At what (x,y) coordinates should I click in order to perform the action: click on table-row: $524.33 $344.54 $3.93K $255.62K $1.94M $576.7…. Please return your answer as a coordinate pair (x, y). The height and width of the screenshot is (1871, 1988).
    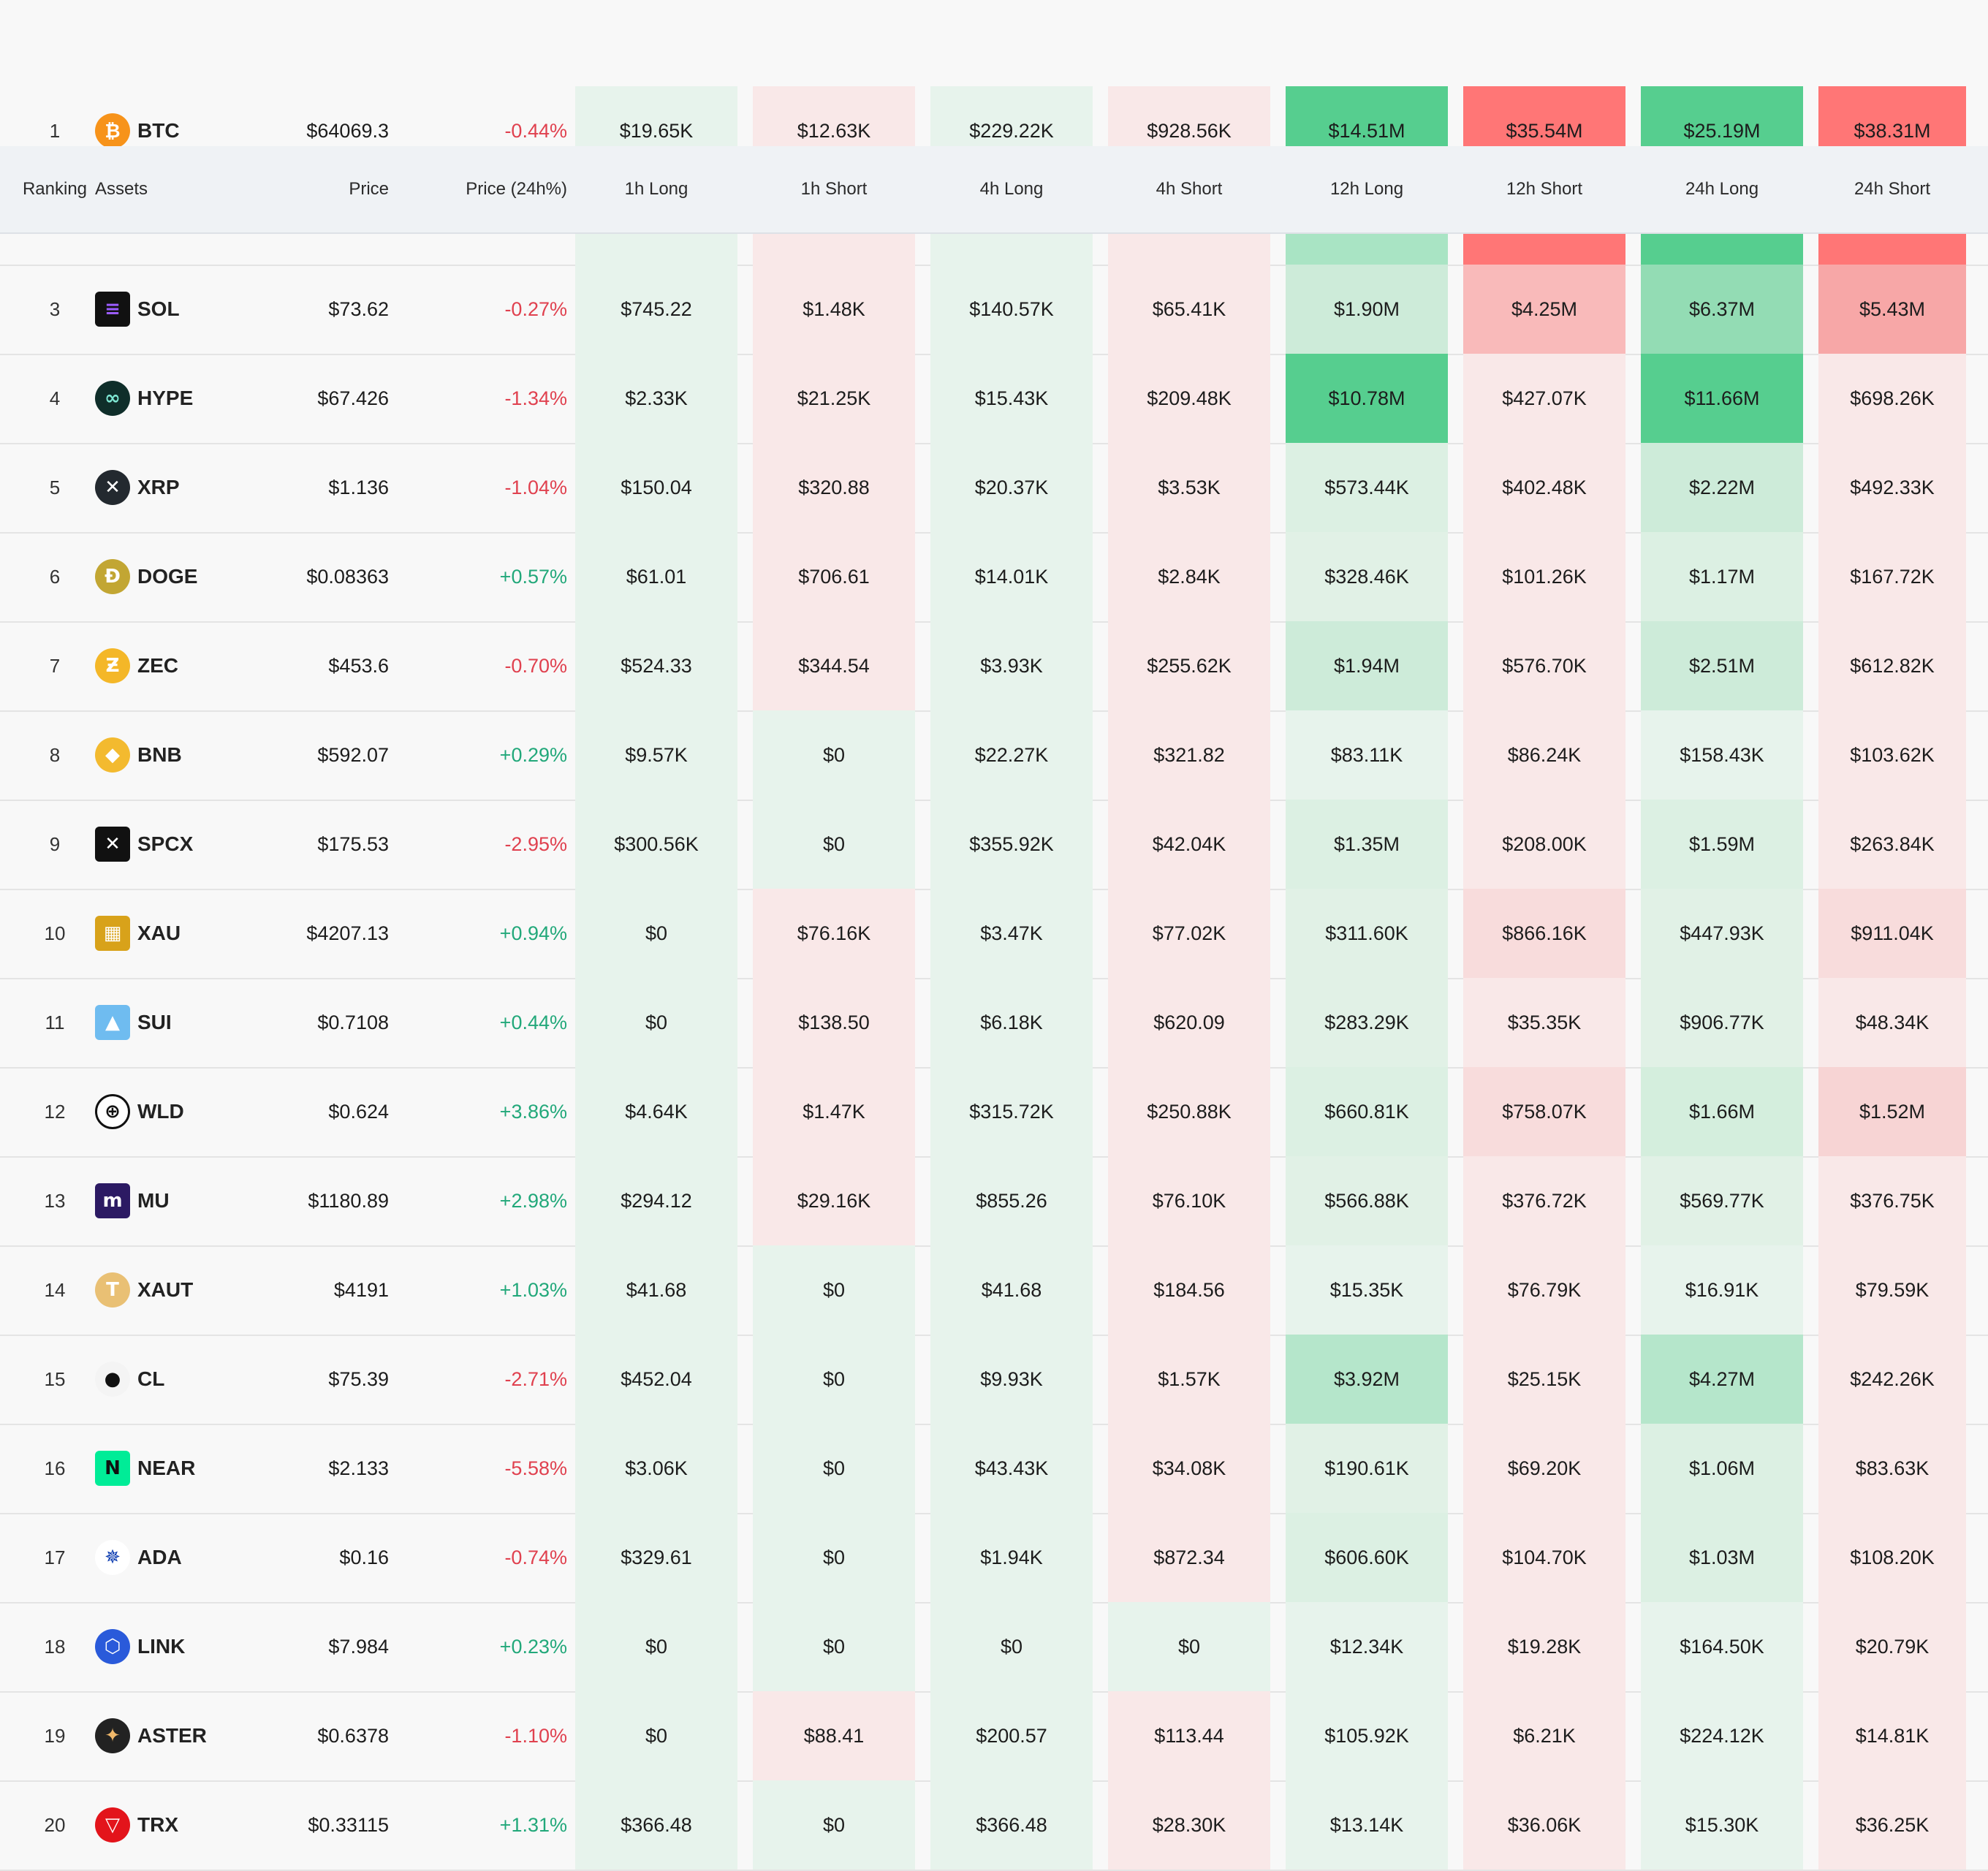
    Looking at the image, I should click on (994, 666).